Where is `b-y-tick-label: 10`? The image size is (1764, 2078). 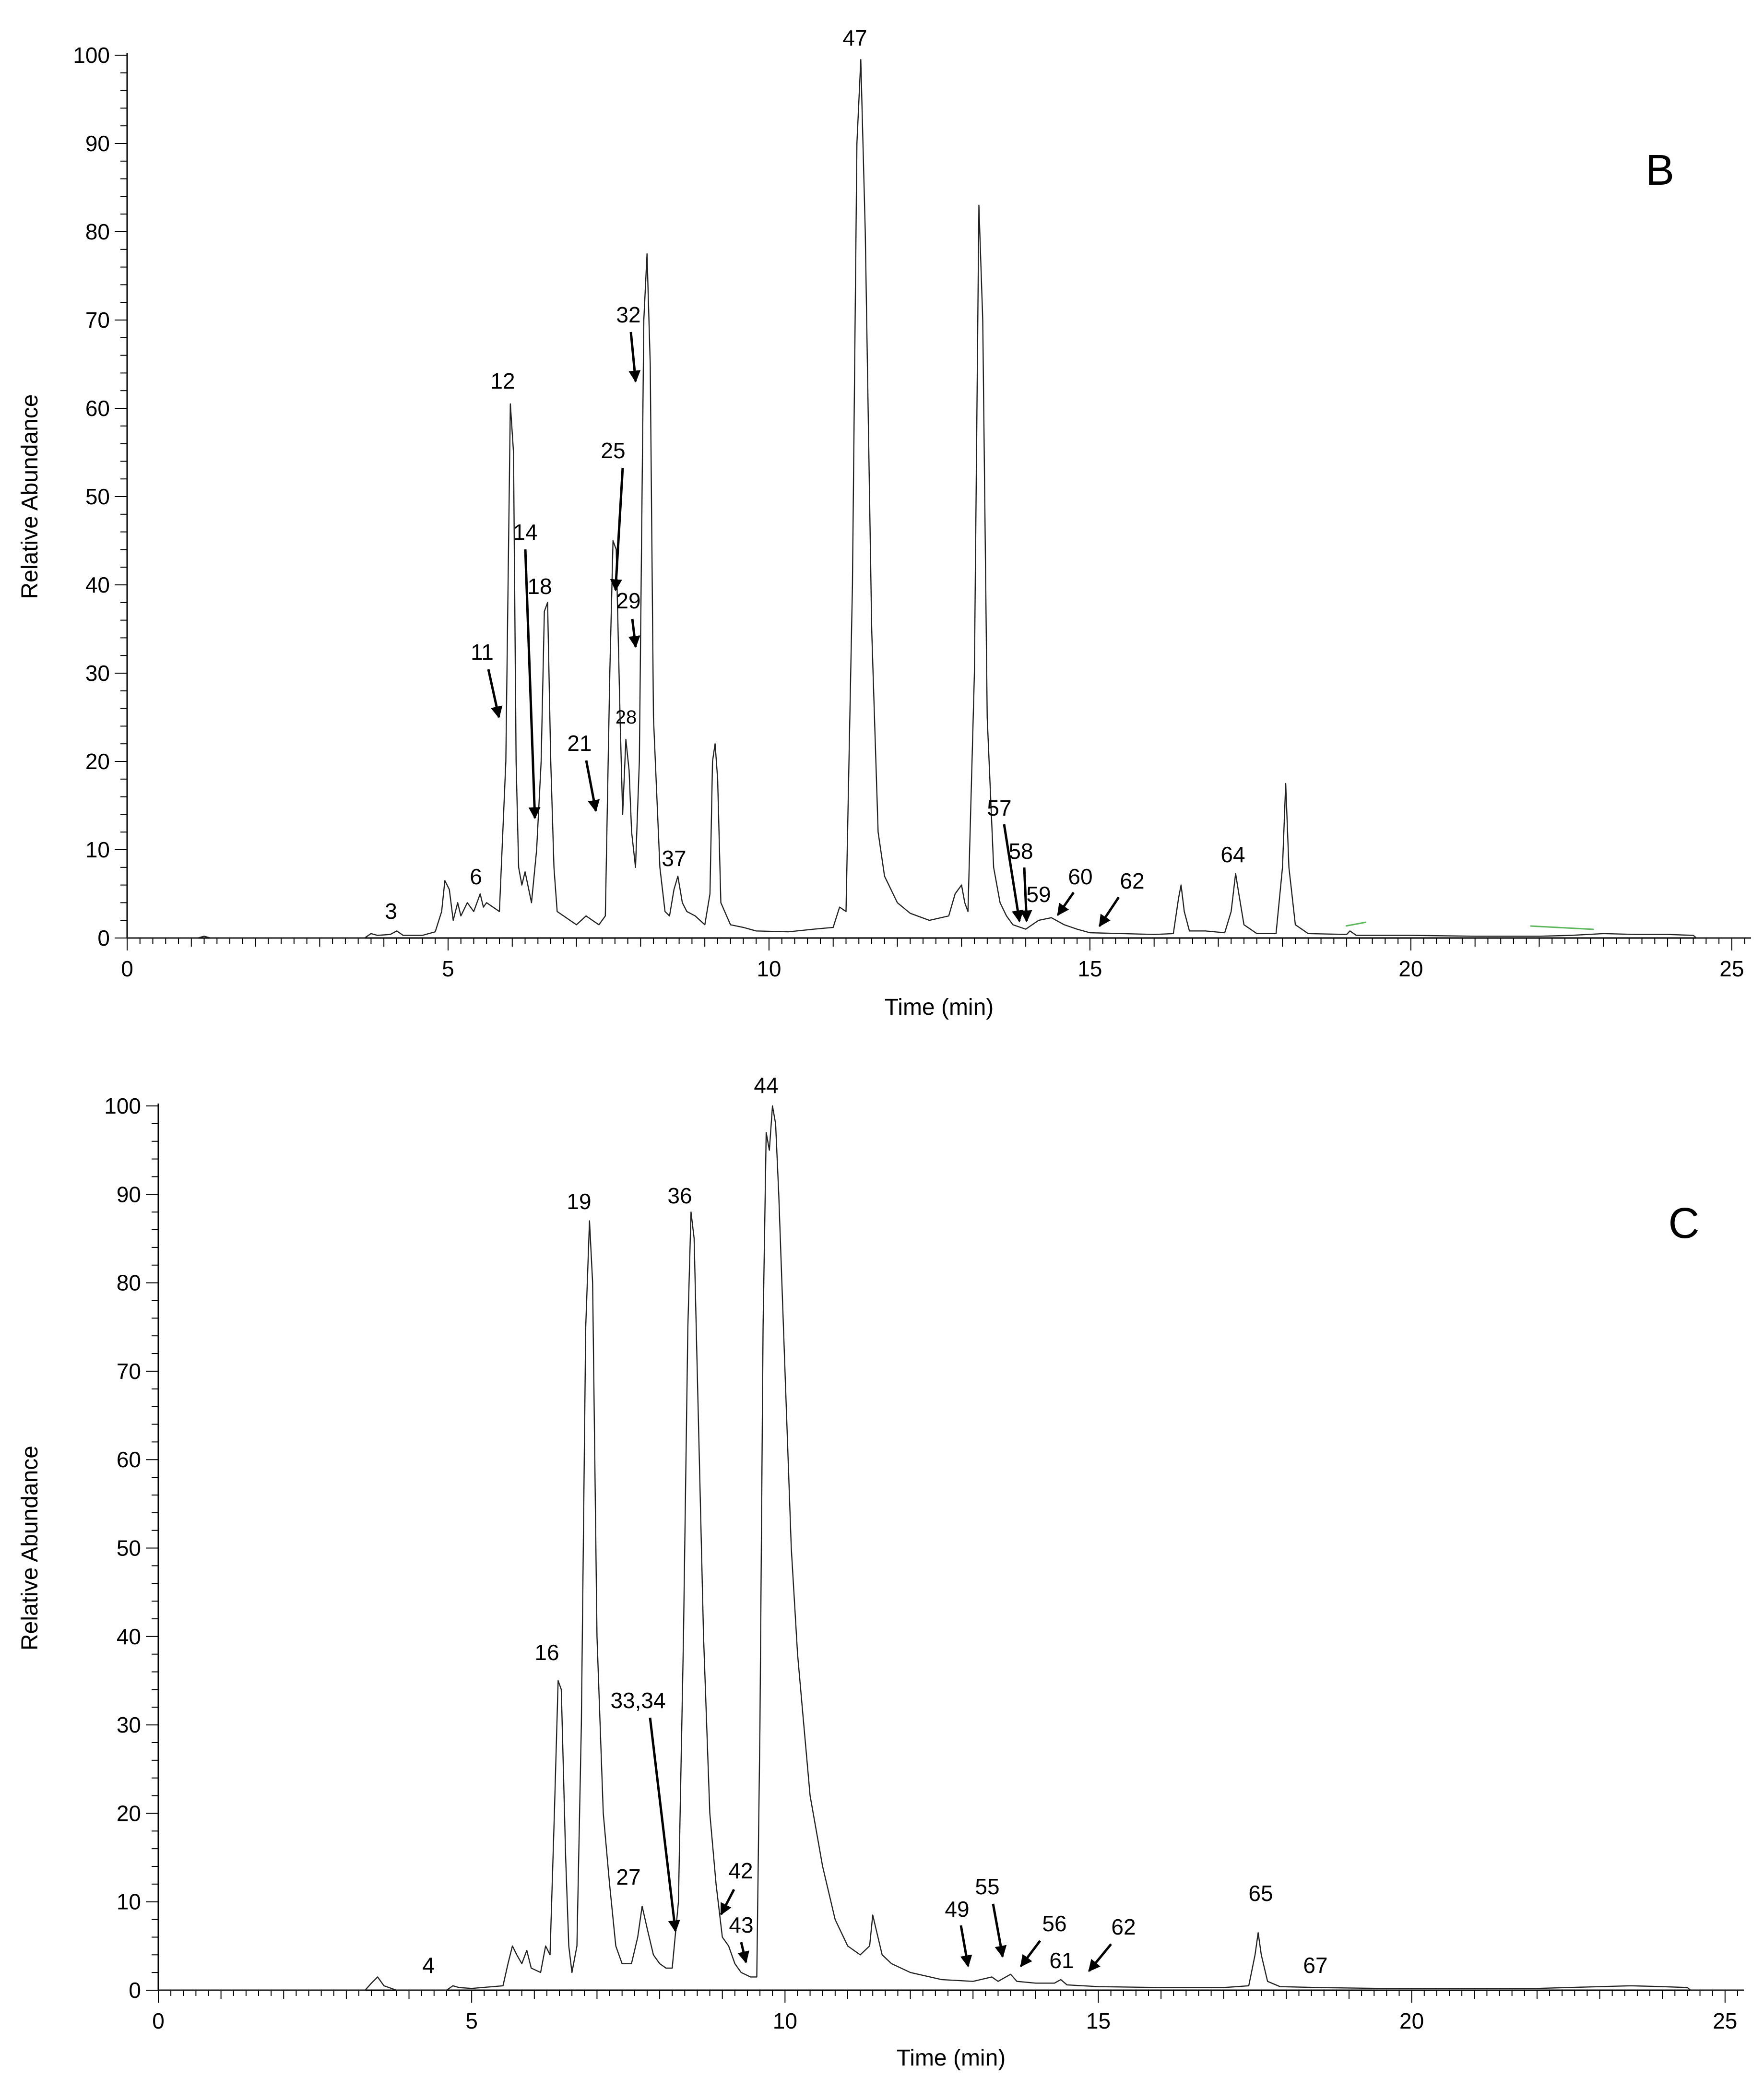
b-y-tick-label: 10 is located at coordinates (97, 850).